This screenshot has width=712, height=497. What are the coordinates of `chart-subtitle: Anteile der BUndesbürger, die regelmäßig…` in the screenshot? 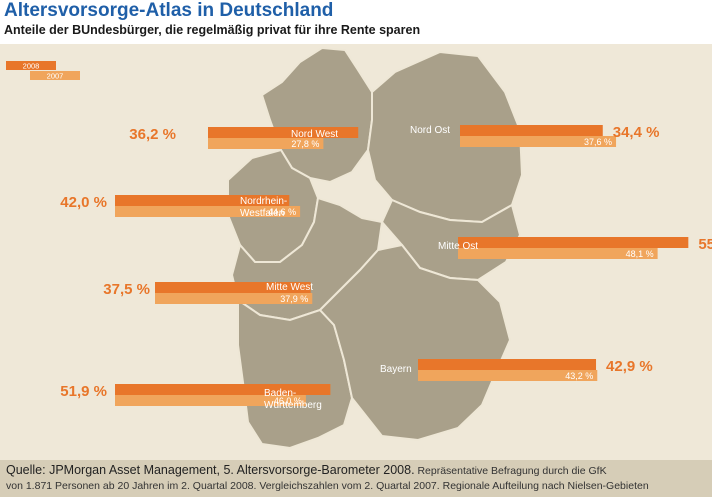 It's located at (212, 30).